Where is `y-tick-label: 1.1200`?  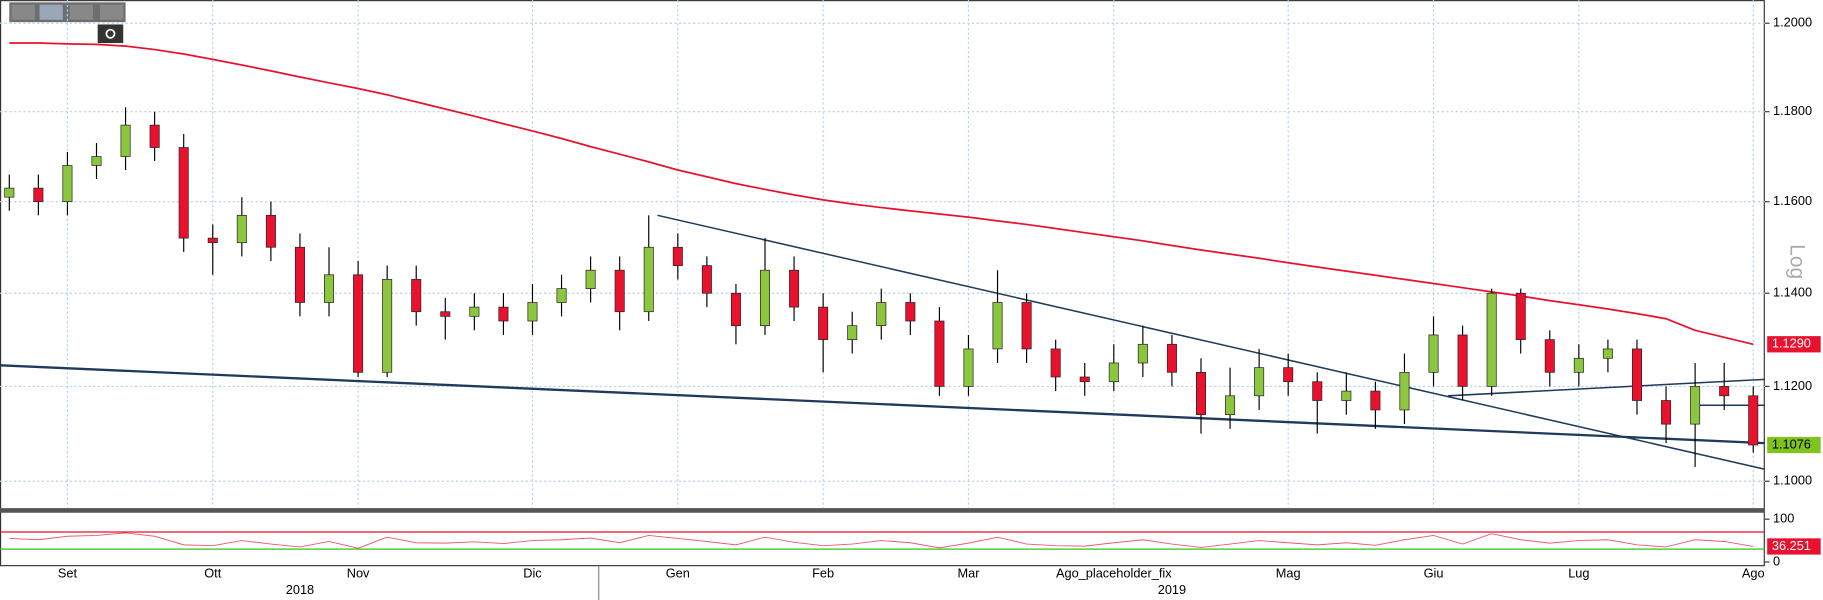 y-tick-label: 1.1200 is located at coordinates (1792, 385).